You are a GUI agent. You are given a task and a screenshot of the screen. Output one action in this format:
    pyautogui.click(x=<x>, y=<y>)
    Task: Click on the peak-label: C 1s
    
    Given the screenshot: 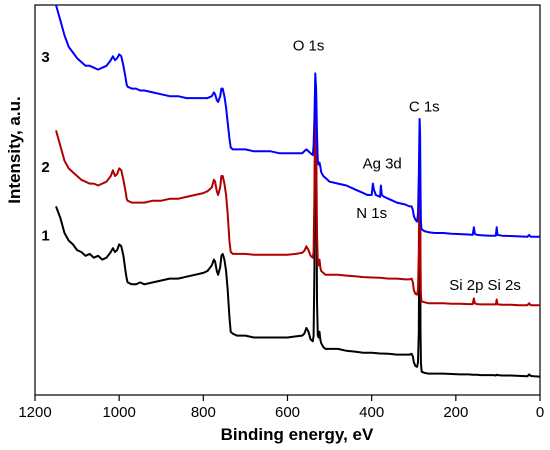 What is the action you would take?
    pyautogui.click(x=424, y=106)
    